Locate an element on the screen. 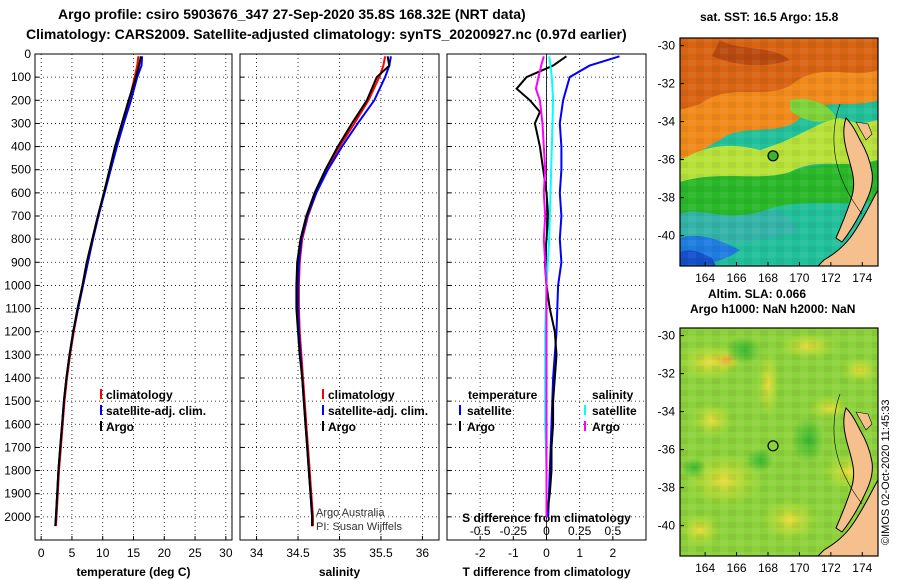  annotation-text: PI: Susan Wijffels is located at coordinates (359, 527).